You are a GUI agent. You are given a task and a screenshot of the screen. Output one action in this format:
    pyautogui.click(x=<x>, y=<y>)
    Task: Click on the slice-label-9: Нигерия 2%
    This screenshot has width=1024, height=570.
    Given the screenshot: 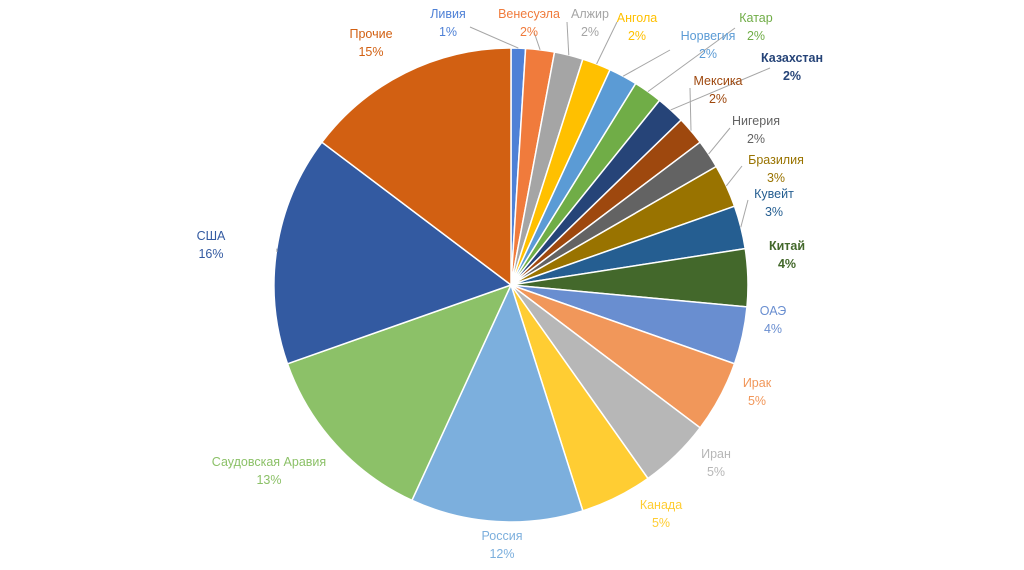 What is the action you would take?
    pyautogui.click(x=756, y=130)
    